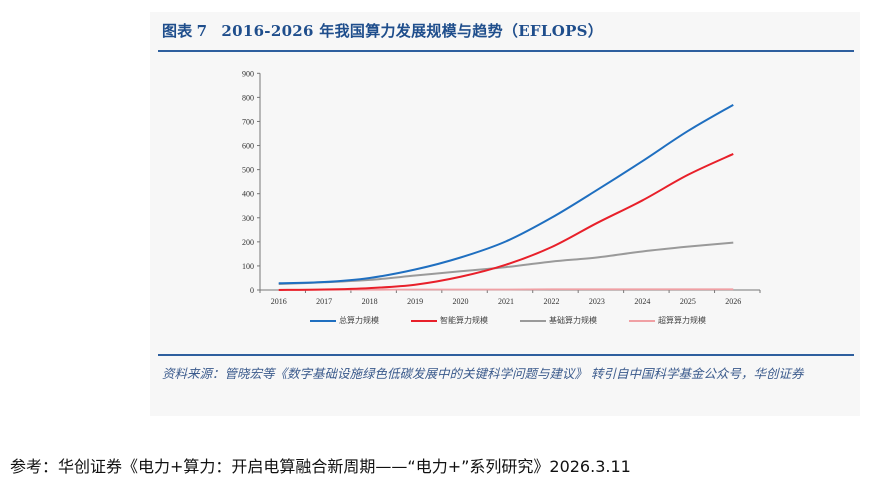  Describe the element at coordinates (370, 301) in the screenshot. I see `x-tick-label: 2018` at that location.